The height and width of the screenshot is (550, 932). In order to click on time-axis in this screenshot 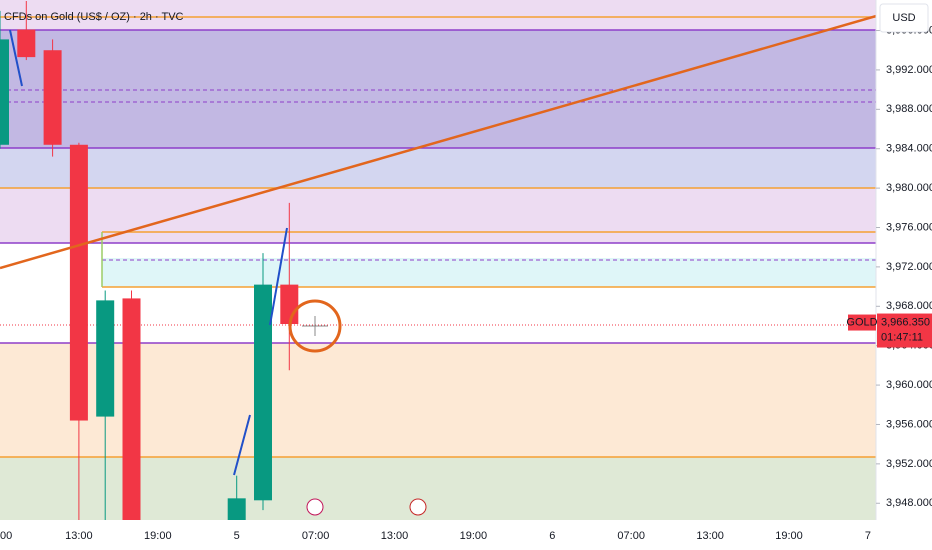, I will do `click(438, 535)`.